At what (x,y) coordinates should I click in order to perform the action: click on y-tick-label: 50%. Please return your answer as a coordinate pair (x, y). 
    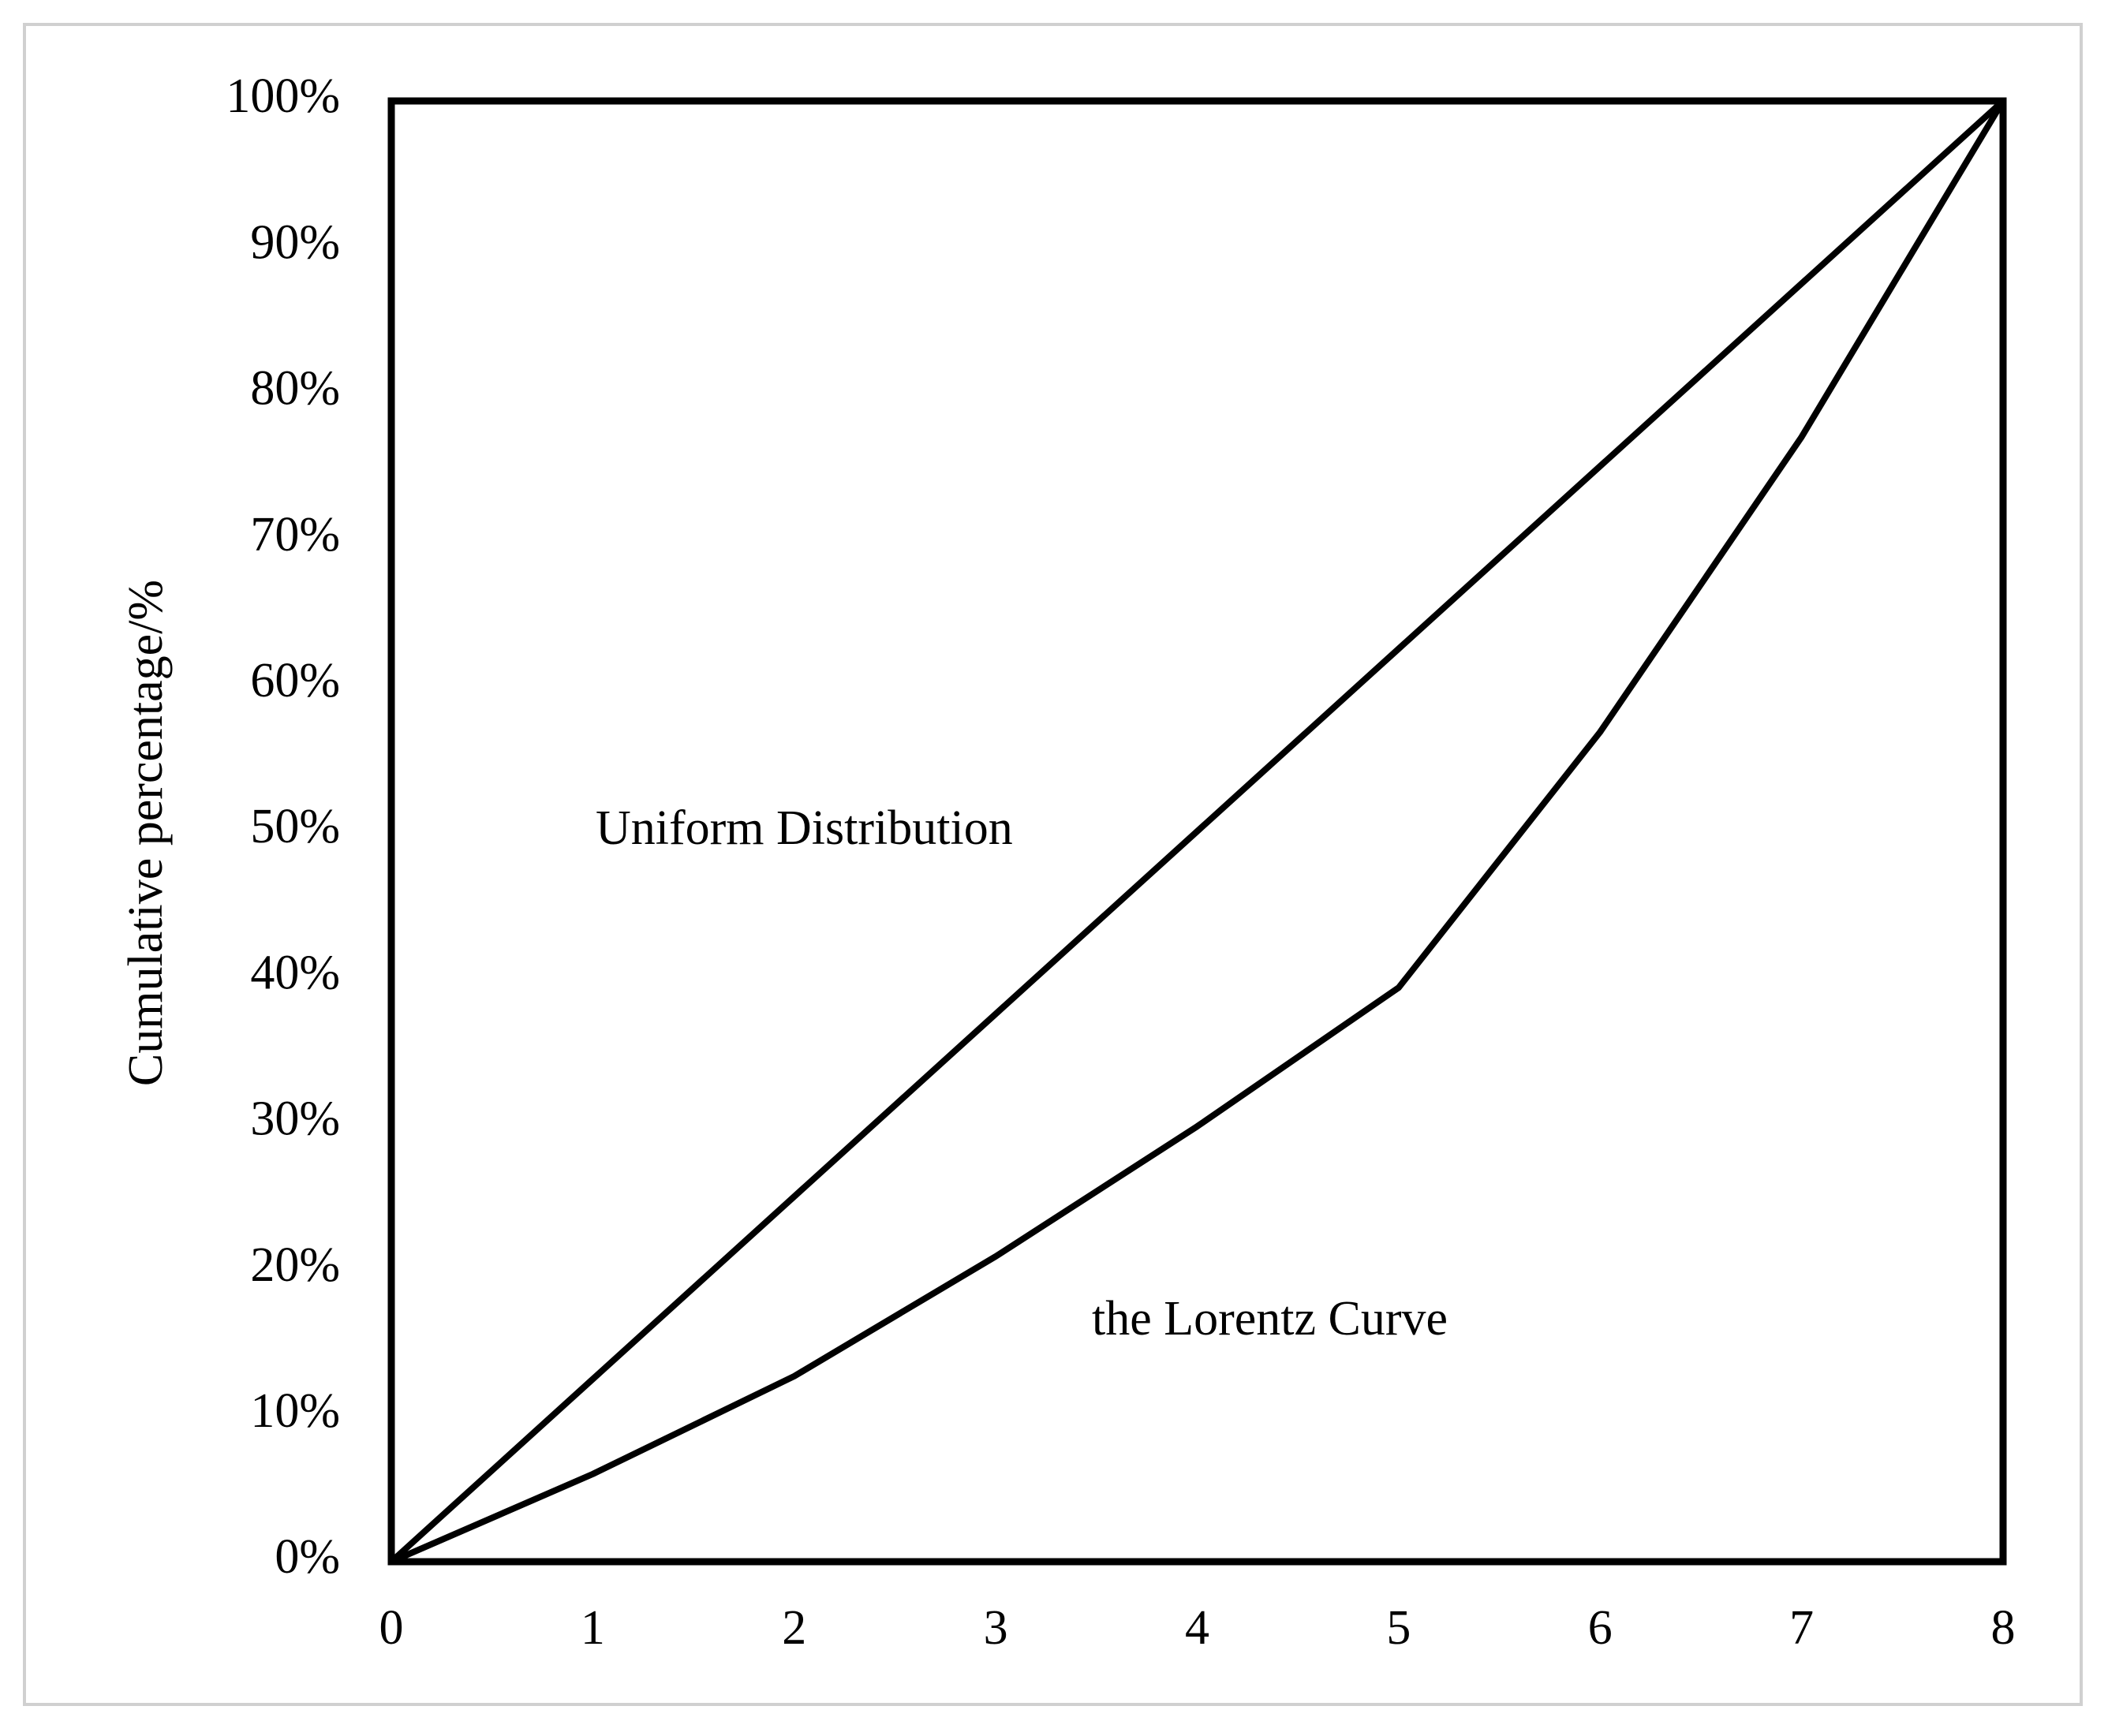
    Looking at the image, I should click on (295, 826).